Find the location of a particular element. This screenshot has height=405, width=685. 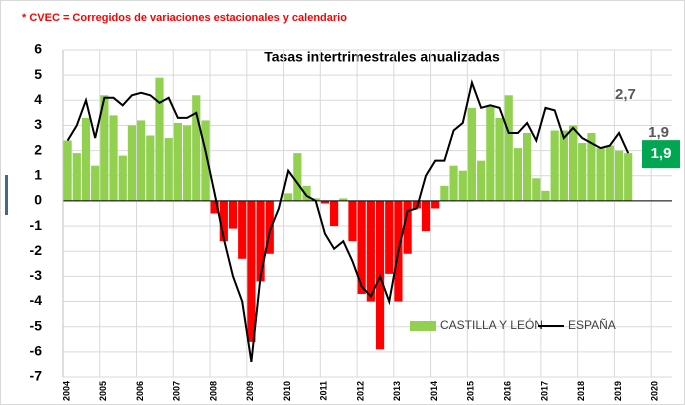

y-tick-label: 1 is located at coordinates (38, 174).